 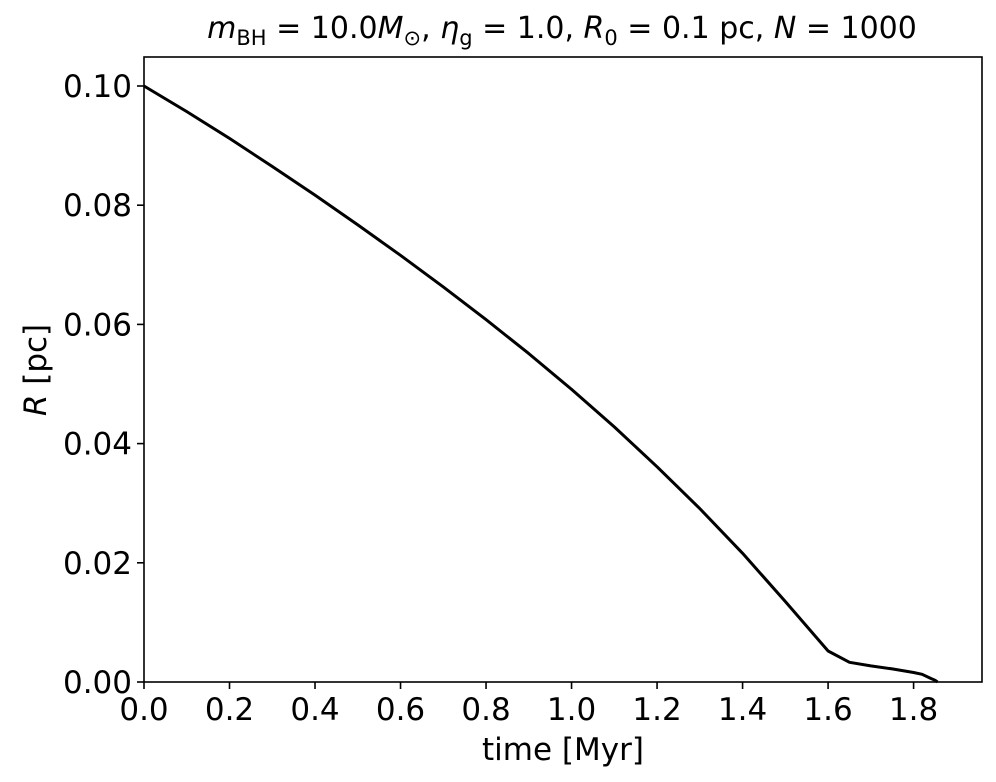 I want to click on title-r-subscript: 0, so click(x=610, y=38).